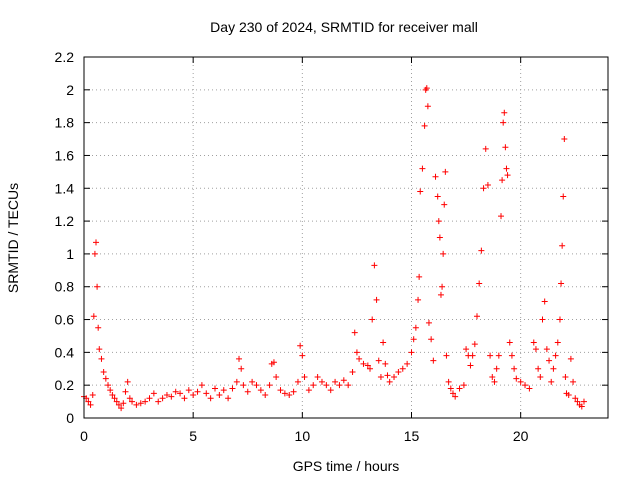  I want to click on y-tick-label: 1.2, so click(65, 221).